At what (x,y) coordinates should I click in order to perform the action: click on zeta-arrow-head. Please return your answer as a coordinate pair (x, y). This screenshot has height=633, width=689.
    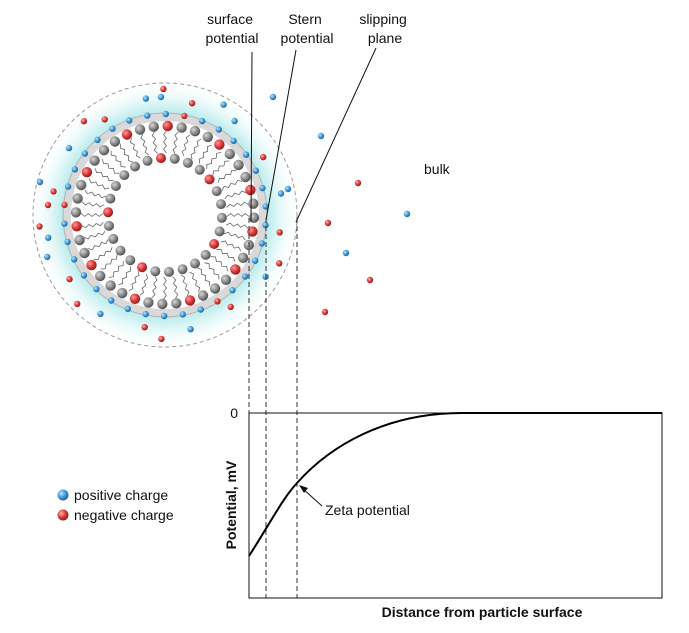
    Looking at the image, I should click on (303, 489).